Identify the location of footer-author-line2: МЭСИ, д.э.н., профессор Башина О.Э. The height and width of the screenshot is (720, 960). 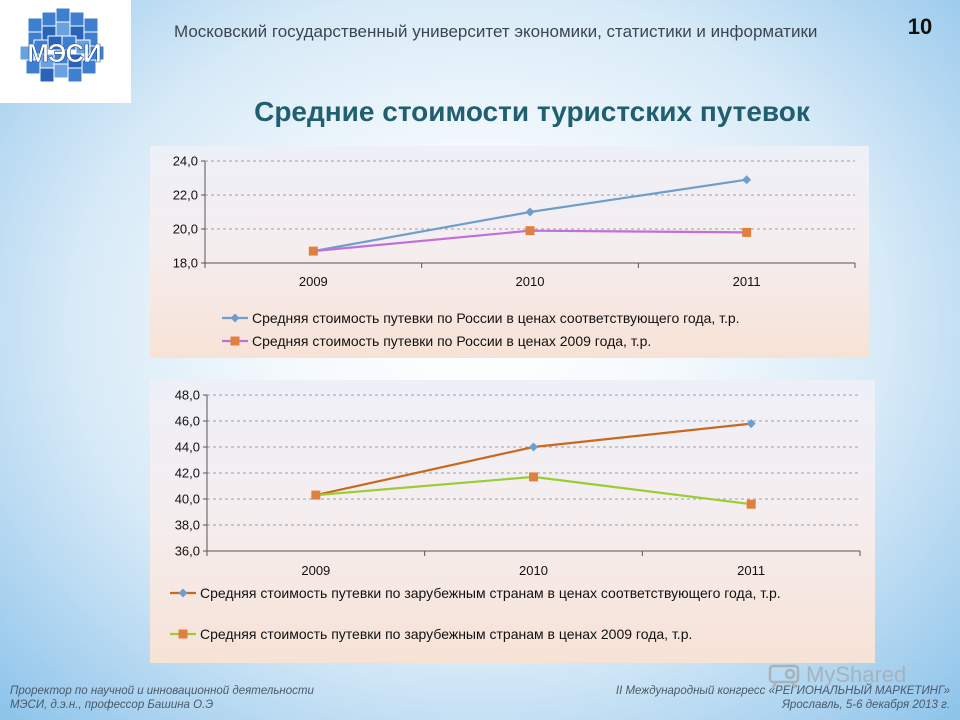
(112, 705).